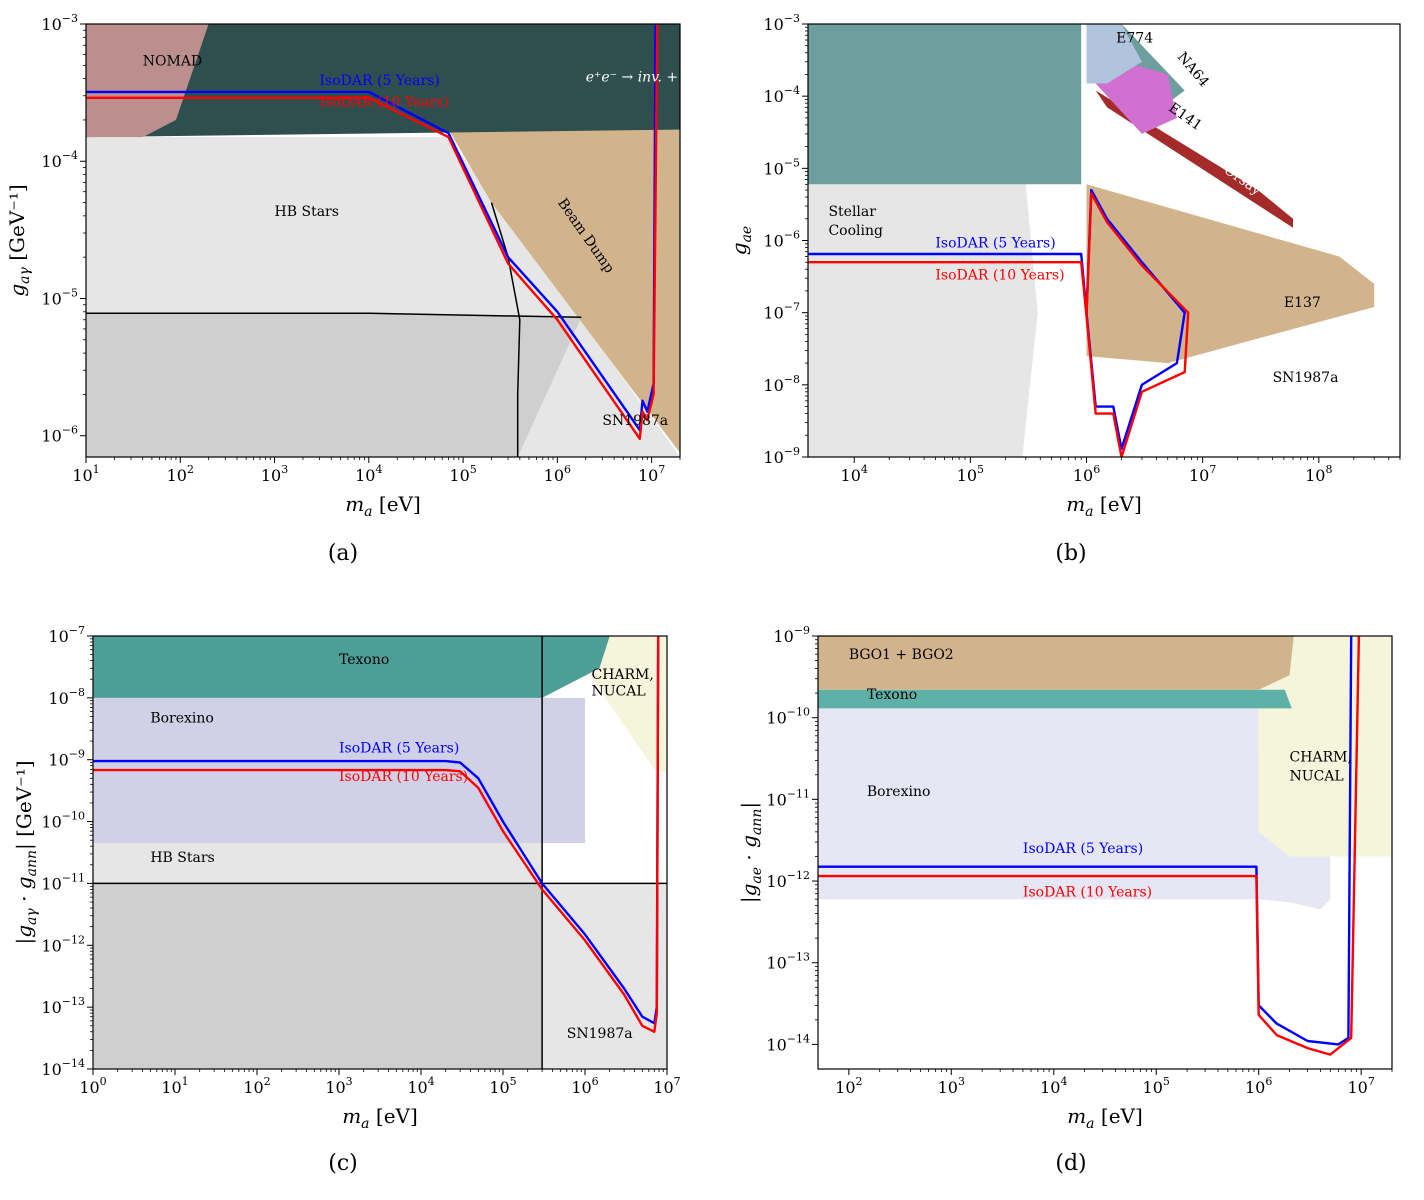 The height and width of the screenshot is (1200, 1424). I want to click on y-tick-label-c-7: 10⁻⁷, so click(66, 635).